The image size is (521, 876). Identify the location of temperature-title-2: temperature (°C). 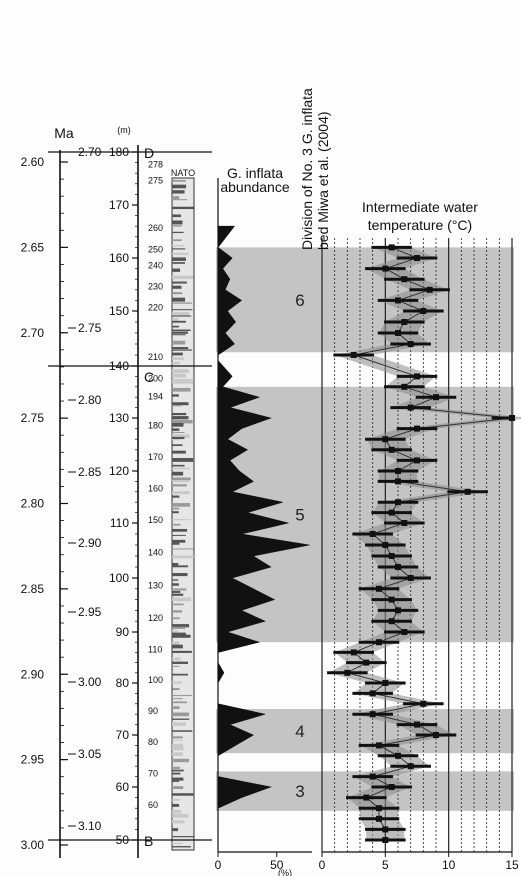
(420, 225).